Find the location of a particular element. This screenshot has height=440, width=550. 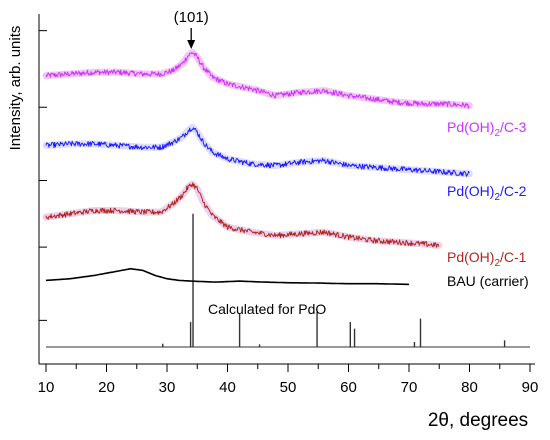

y-axis-label: Intensity, arb. units is located at coordinates (15, 88).